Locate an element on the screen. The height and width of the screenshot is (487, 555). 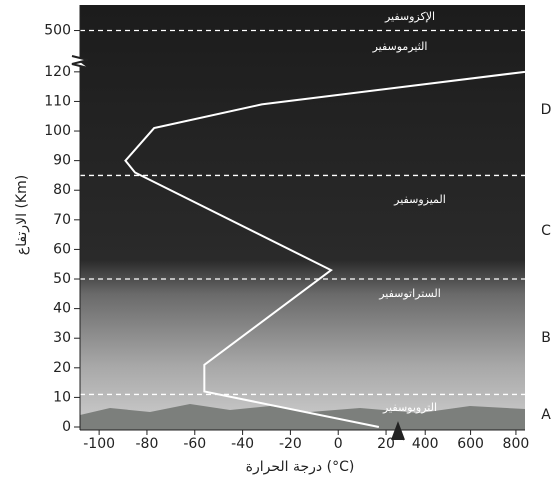
layer-letter: C is located at coordinates (546, 231).